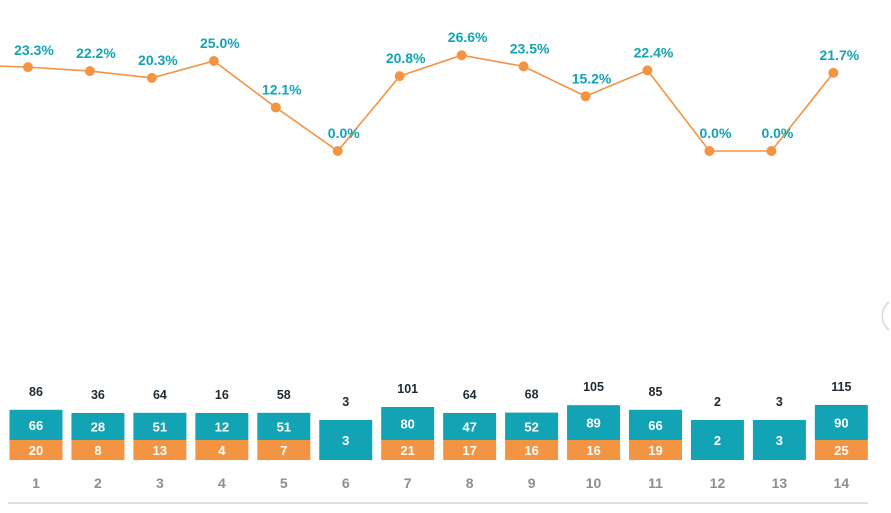 The image size is (891, 513). I want to click on bar-label-teal-5: 51, so click(284, 426).